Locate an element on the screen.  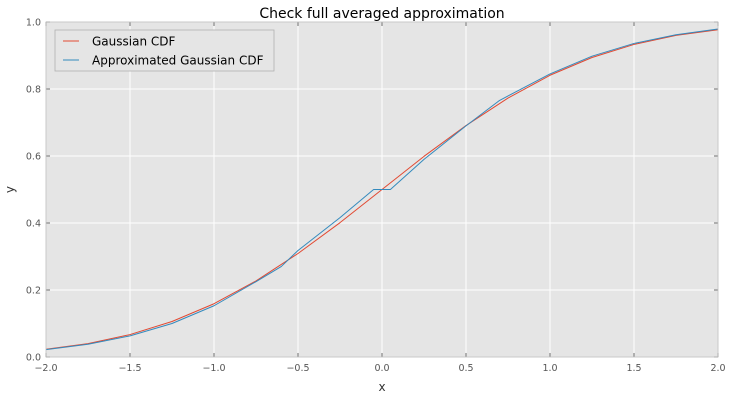
legend-label: Gaussian CDF is located at coordinates (133, 42).